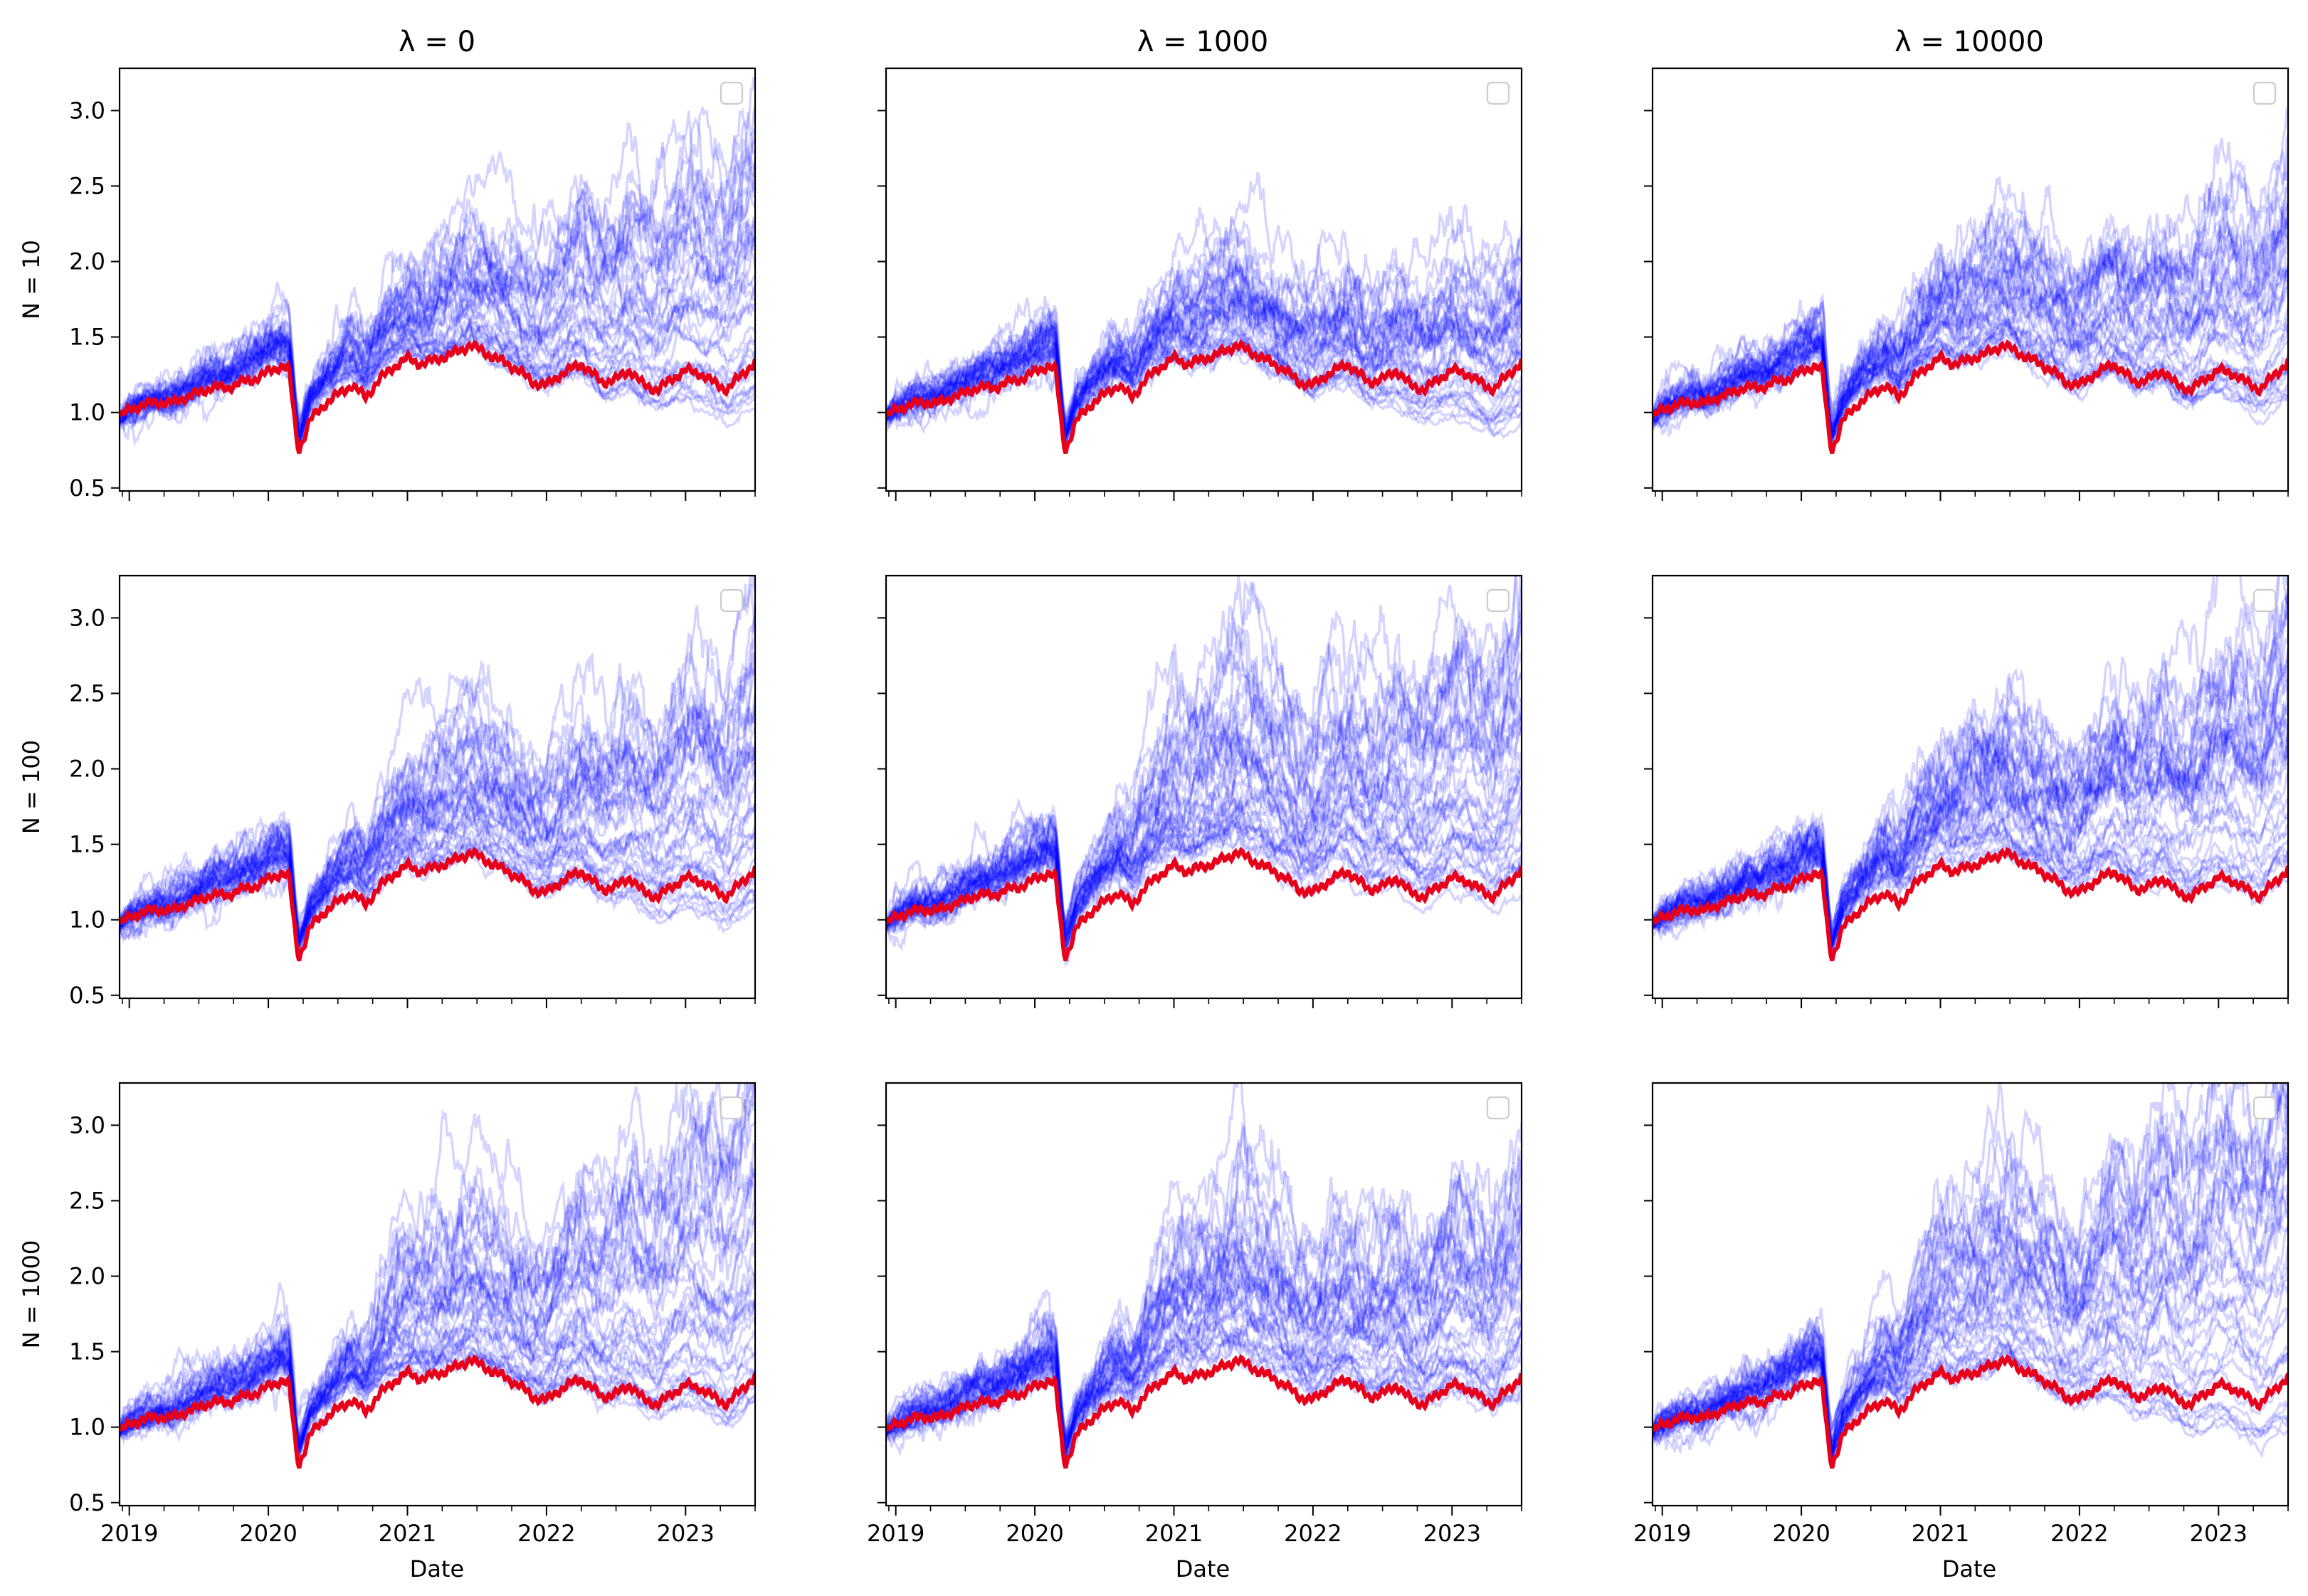  Describe the element at coordinates (87, 1502) in the screenshot. I see `y-tick-label: 0.5` at that location.